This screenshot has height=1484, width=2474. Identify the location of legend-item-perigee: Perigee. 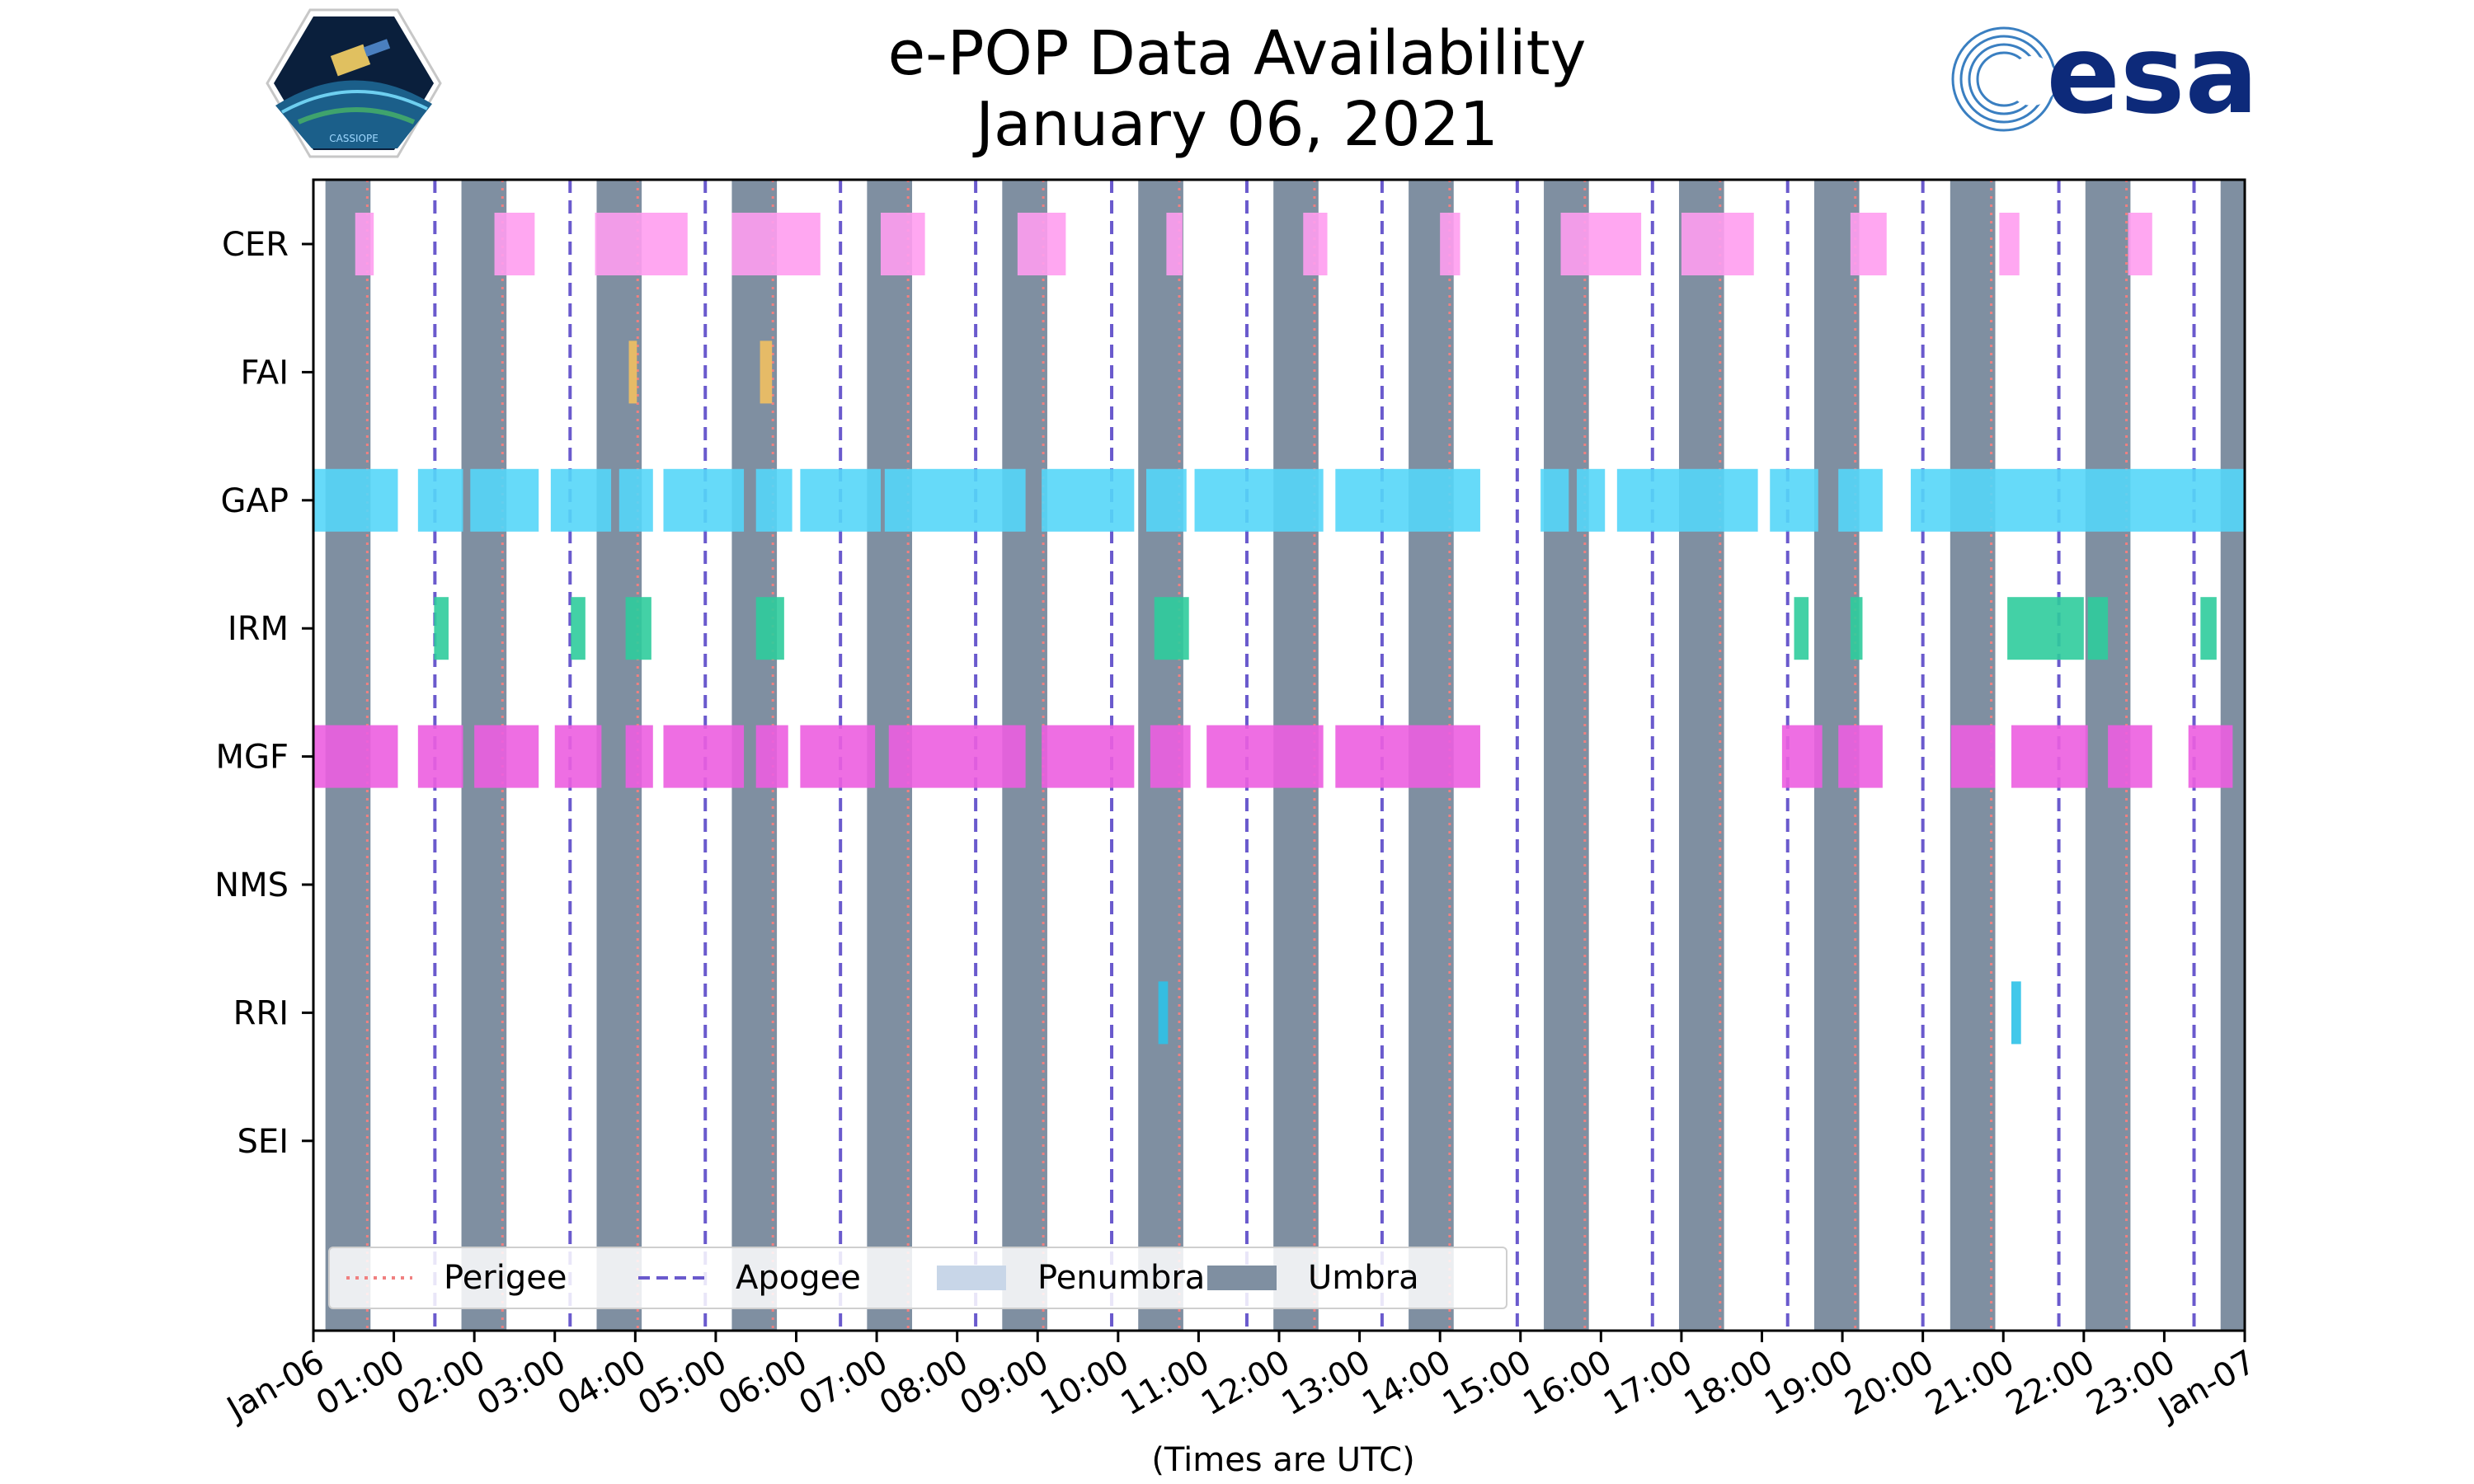
(456, 1278).